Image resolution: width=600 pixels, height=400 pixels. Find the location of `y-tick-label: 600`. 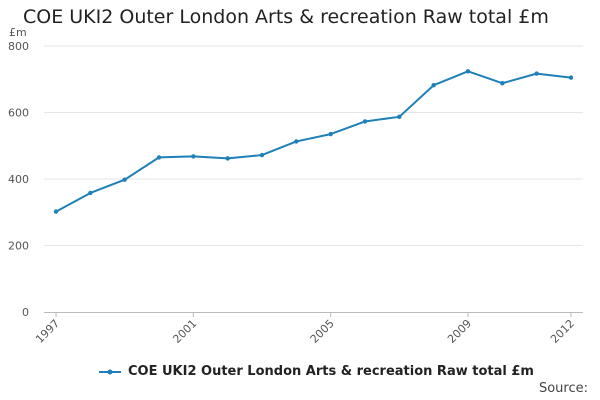

y-tick-label: 600 is located at coordinates (18, 113).